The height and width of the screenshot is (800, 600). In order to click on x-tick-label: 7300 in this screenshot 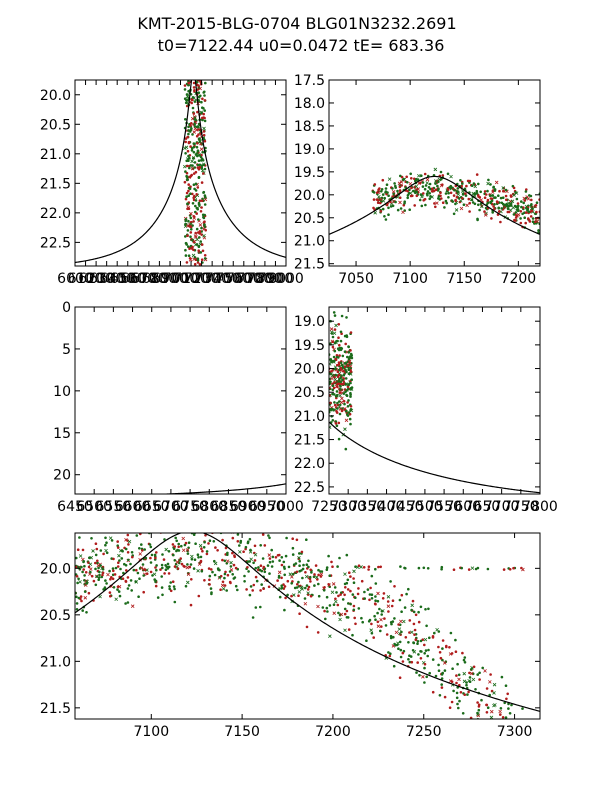, I will do `click(515, 732)`.